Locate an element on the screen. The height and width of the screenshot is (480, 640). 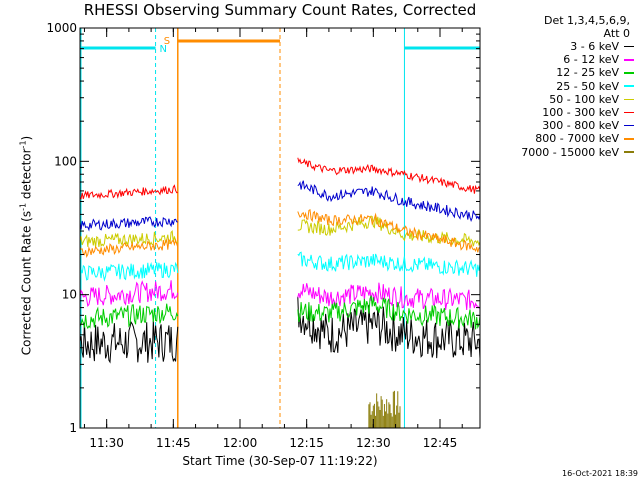
x-tick-label: 11:30 is located at coordinates (106, 443).